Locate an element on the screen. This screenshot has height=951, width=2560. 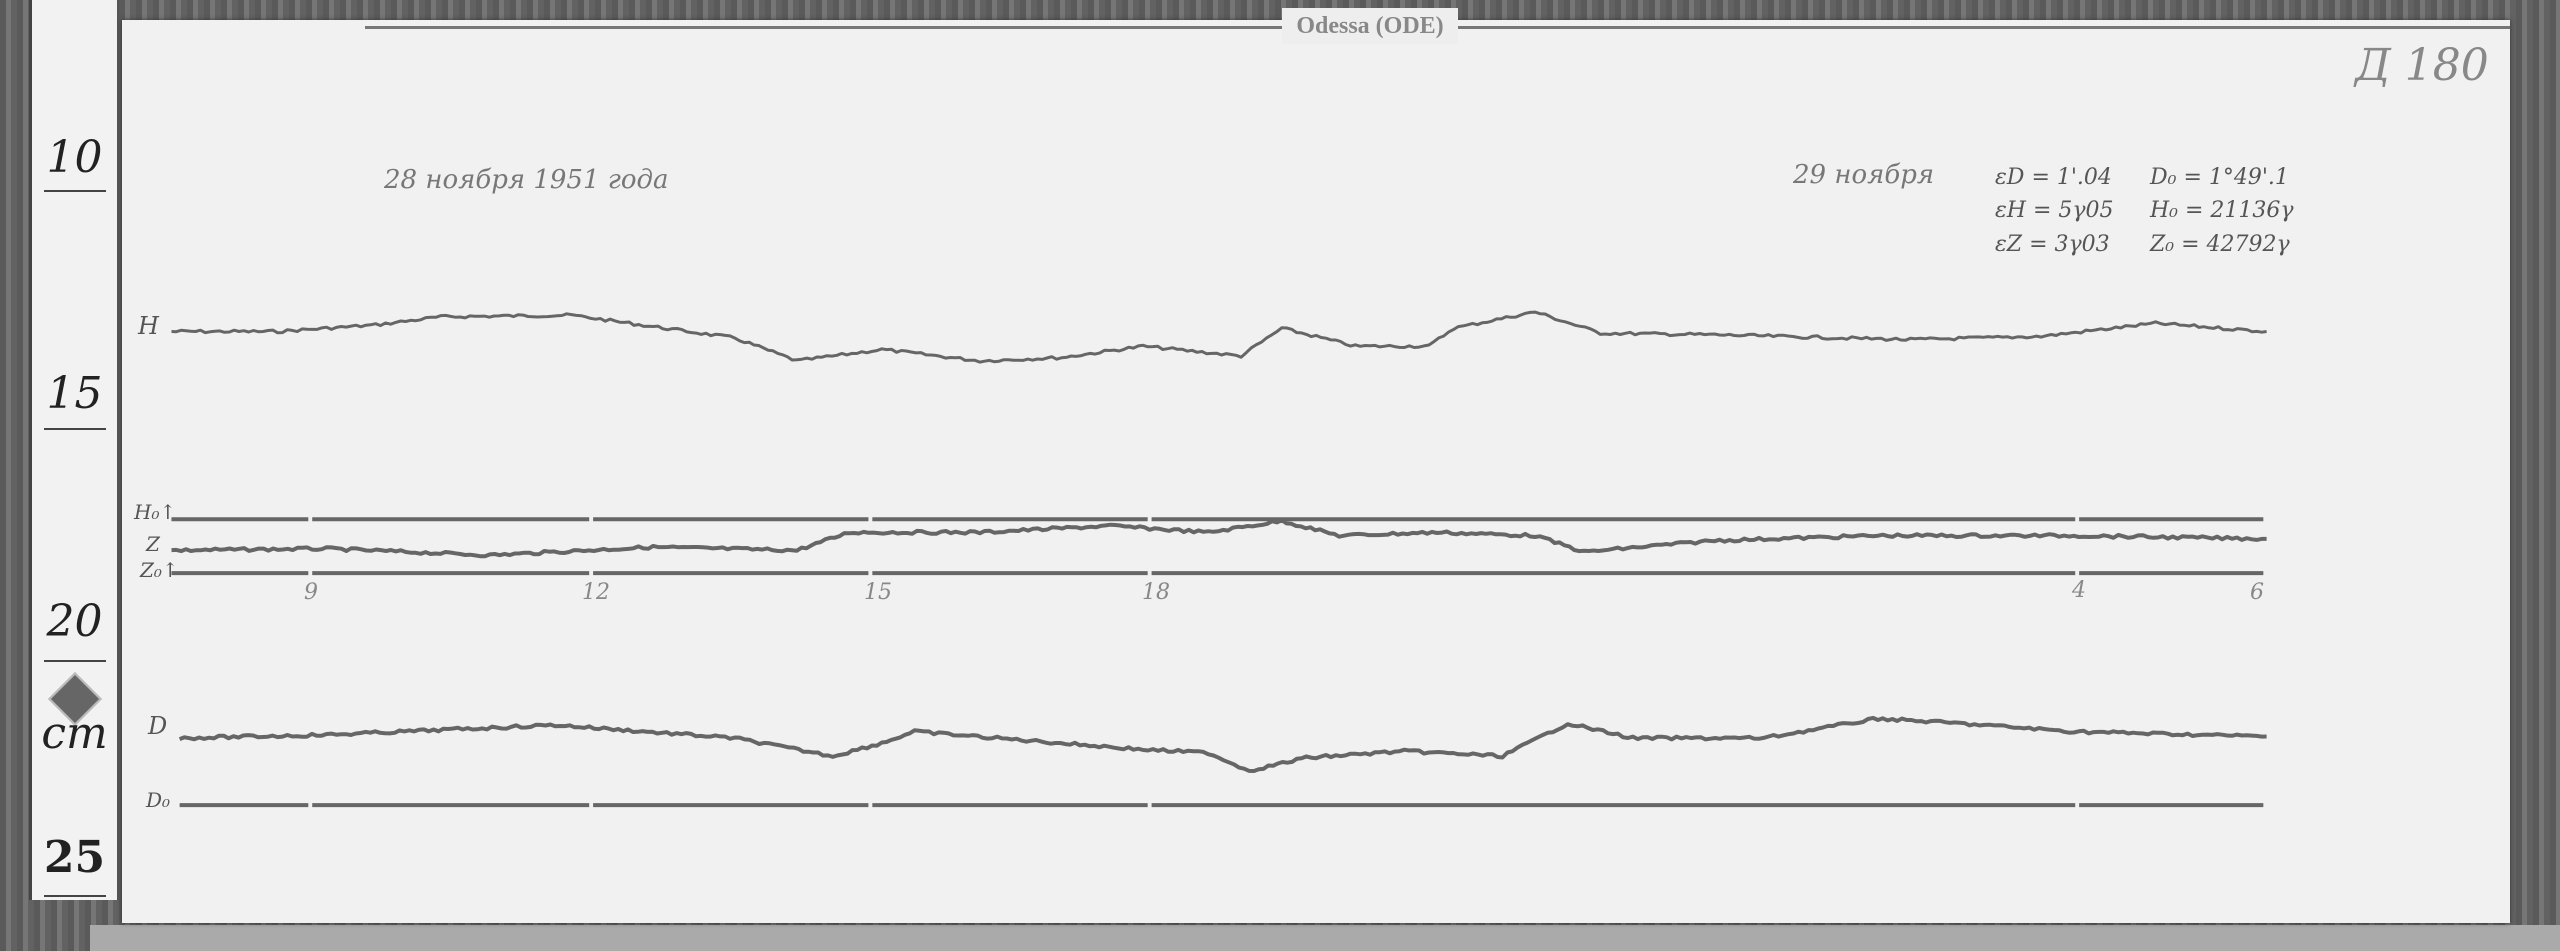
trace-label-Zo: Z₀↑ is located at coordinates (159, 570).